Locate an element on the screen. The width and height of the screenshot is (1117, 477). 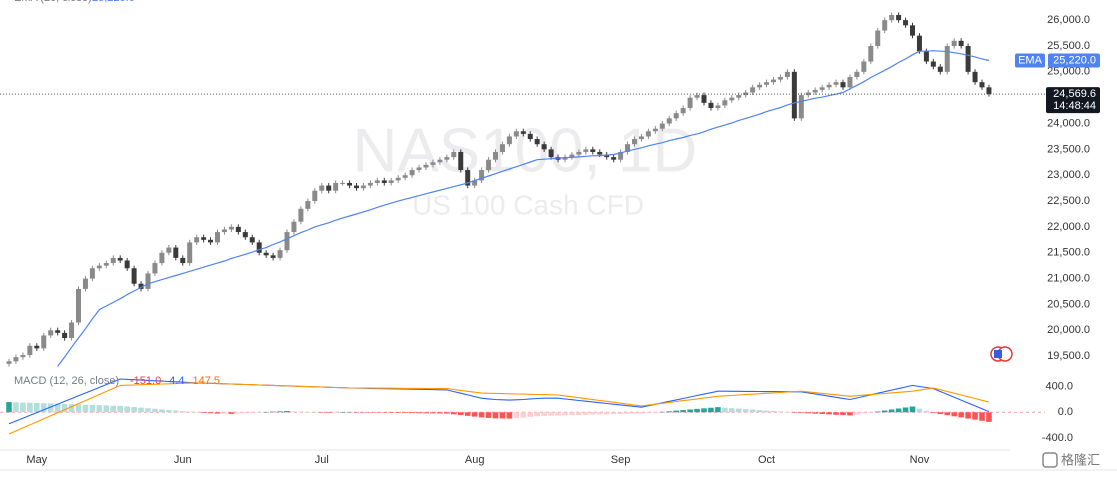
ema-badge-value is located at coordinates (1074, 60).